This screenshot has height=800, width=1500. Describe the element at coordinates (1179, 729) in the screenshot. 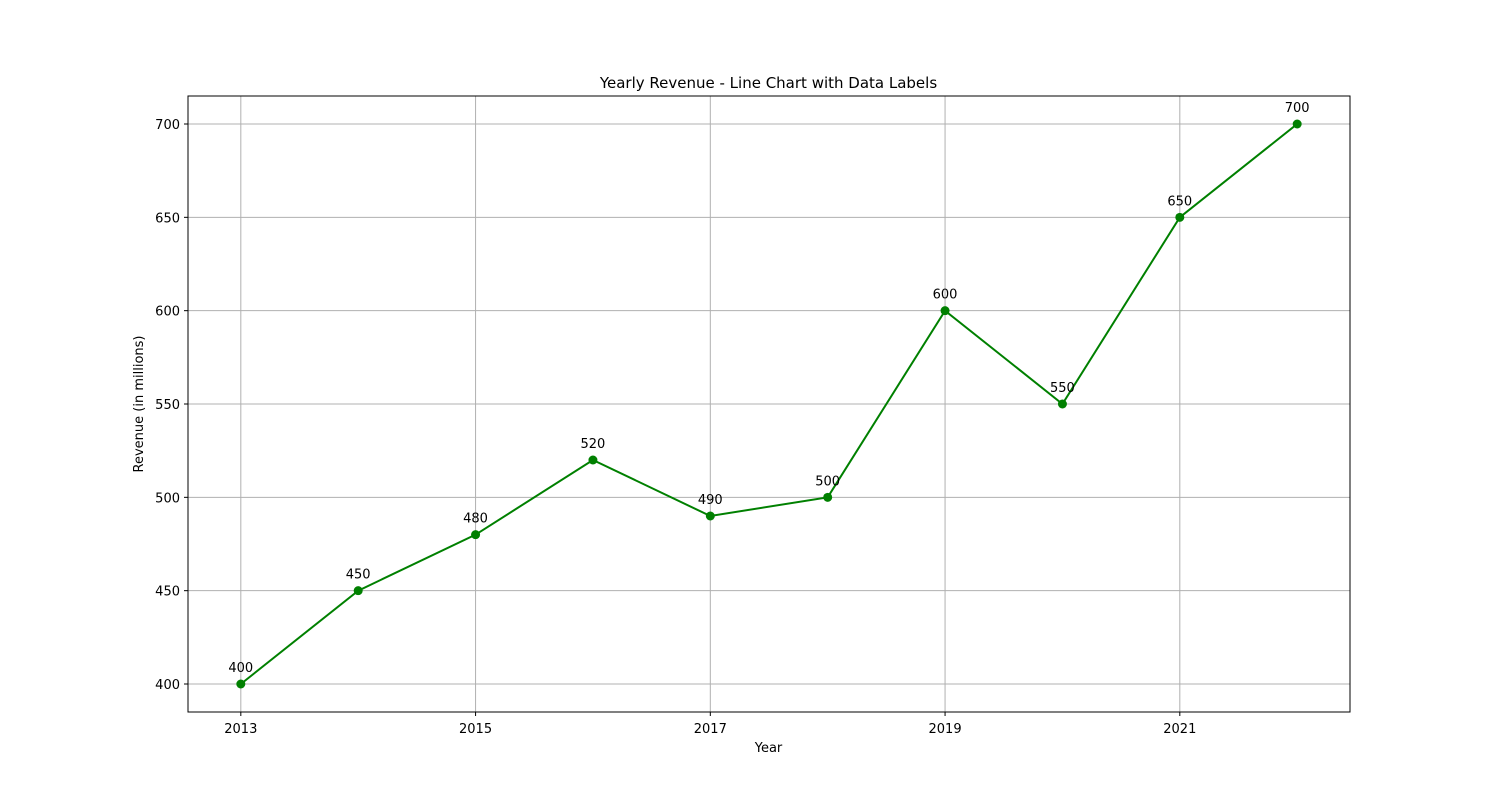

I see `x-tick-label: 2021` at that location.